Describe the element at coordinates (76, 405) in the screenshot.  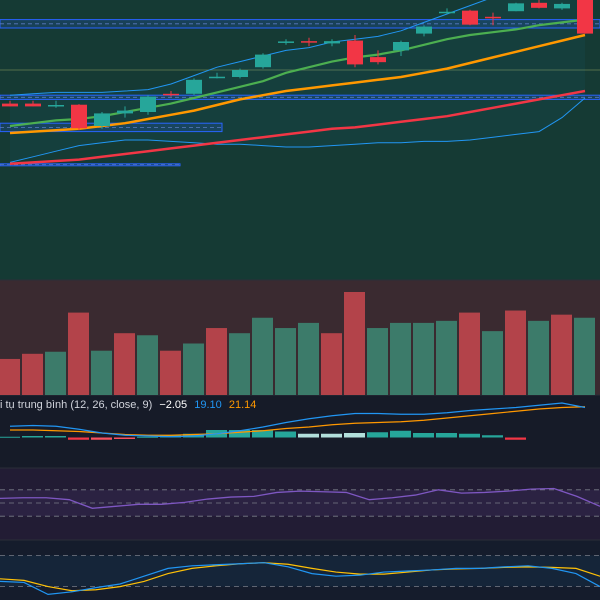
I see `macd-title: i tụ trung bình (12, 26, close, 9)` at that location.